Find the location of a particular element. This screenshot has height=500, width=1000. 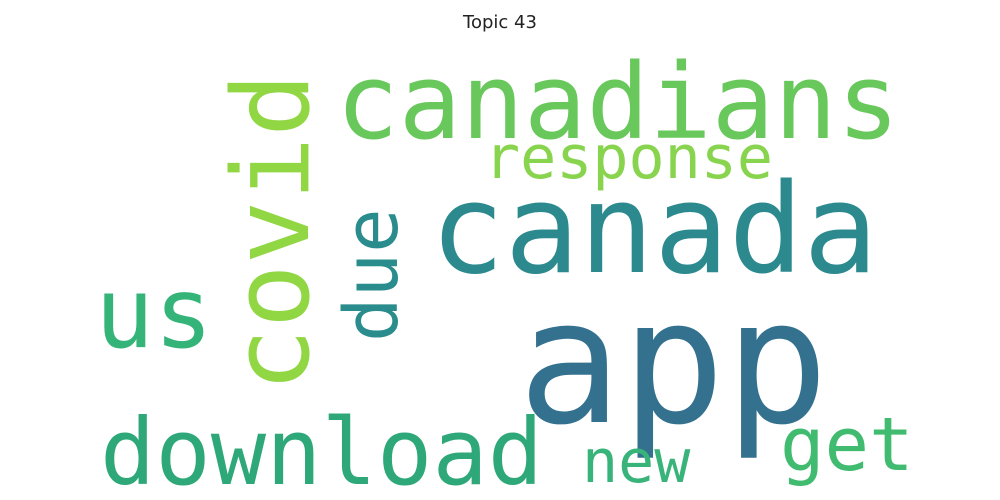

word-covid: covid is located at coordinates (271, 232).